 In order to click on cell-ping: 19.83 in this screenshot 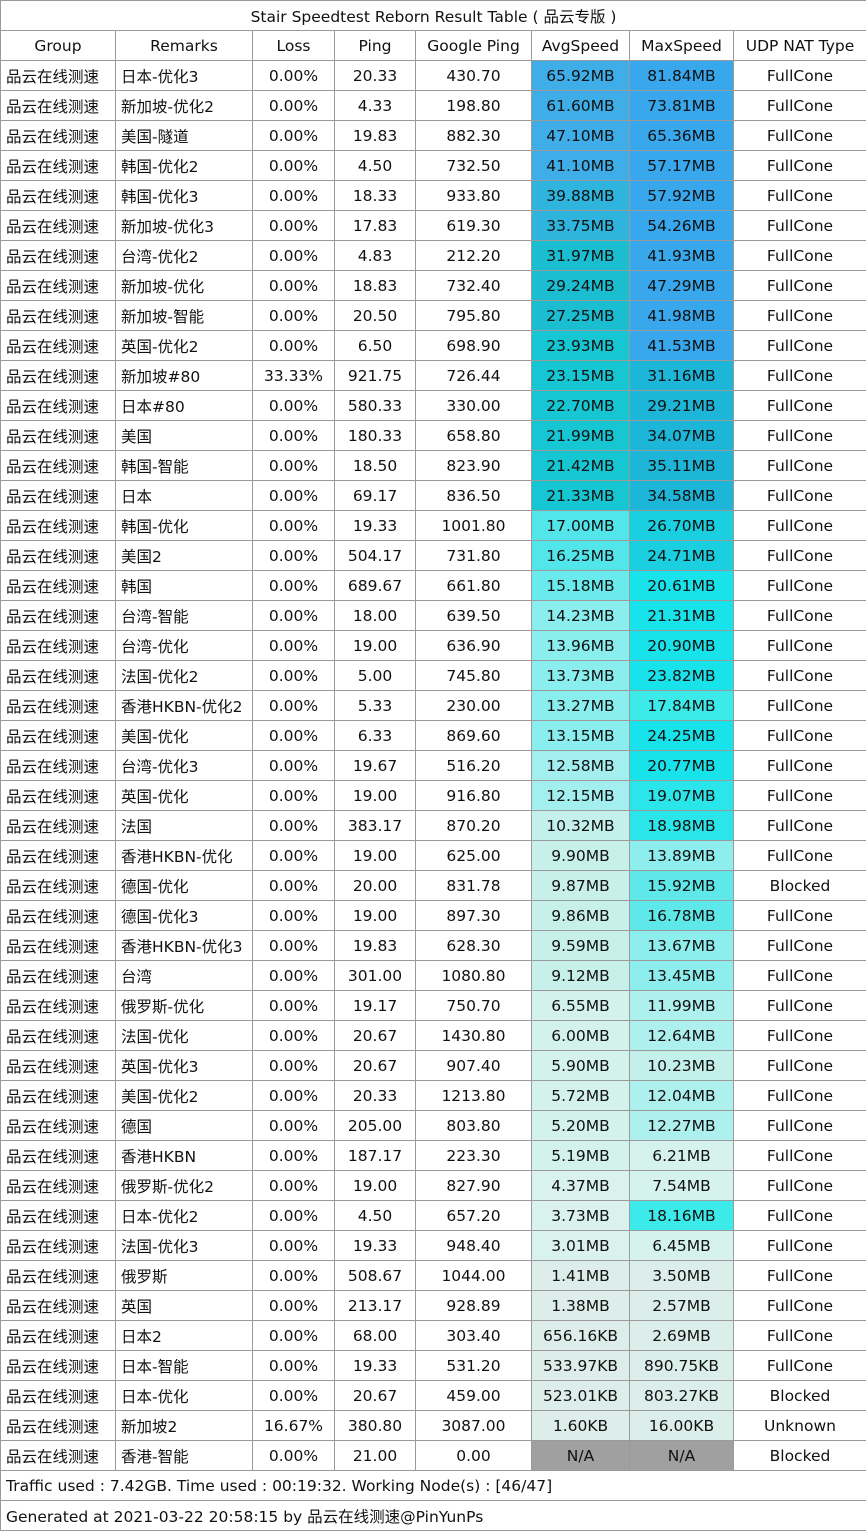, I will do `click(375, 946)`.